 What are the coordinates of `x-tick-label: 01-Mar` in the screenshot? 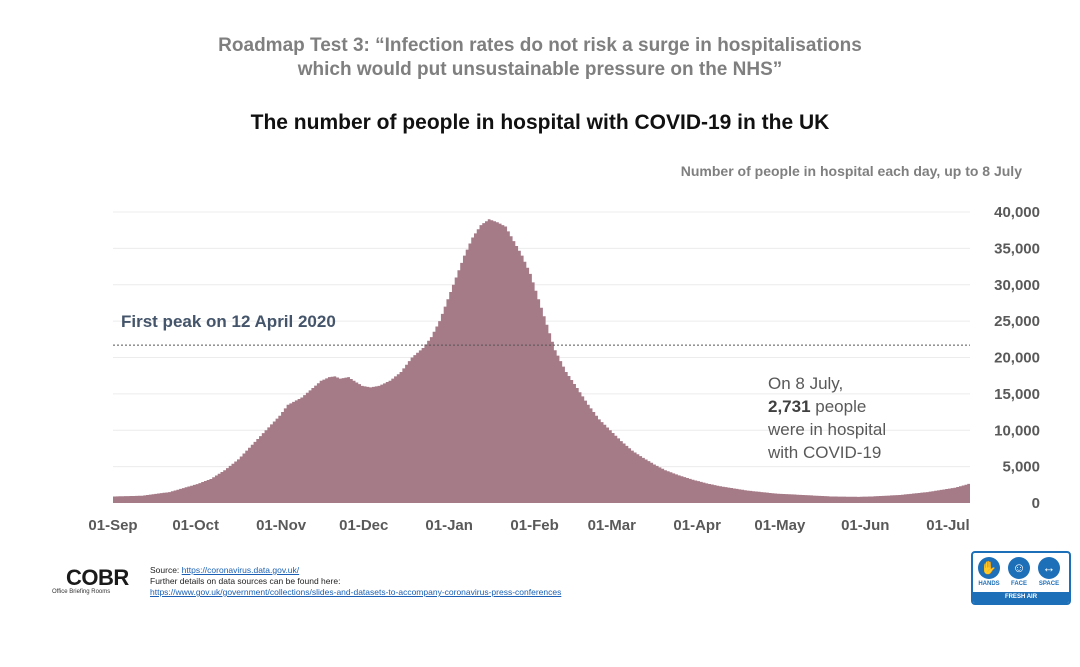 It's located at (612, 525).